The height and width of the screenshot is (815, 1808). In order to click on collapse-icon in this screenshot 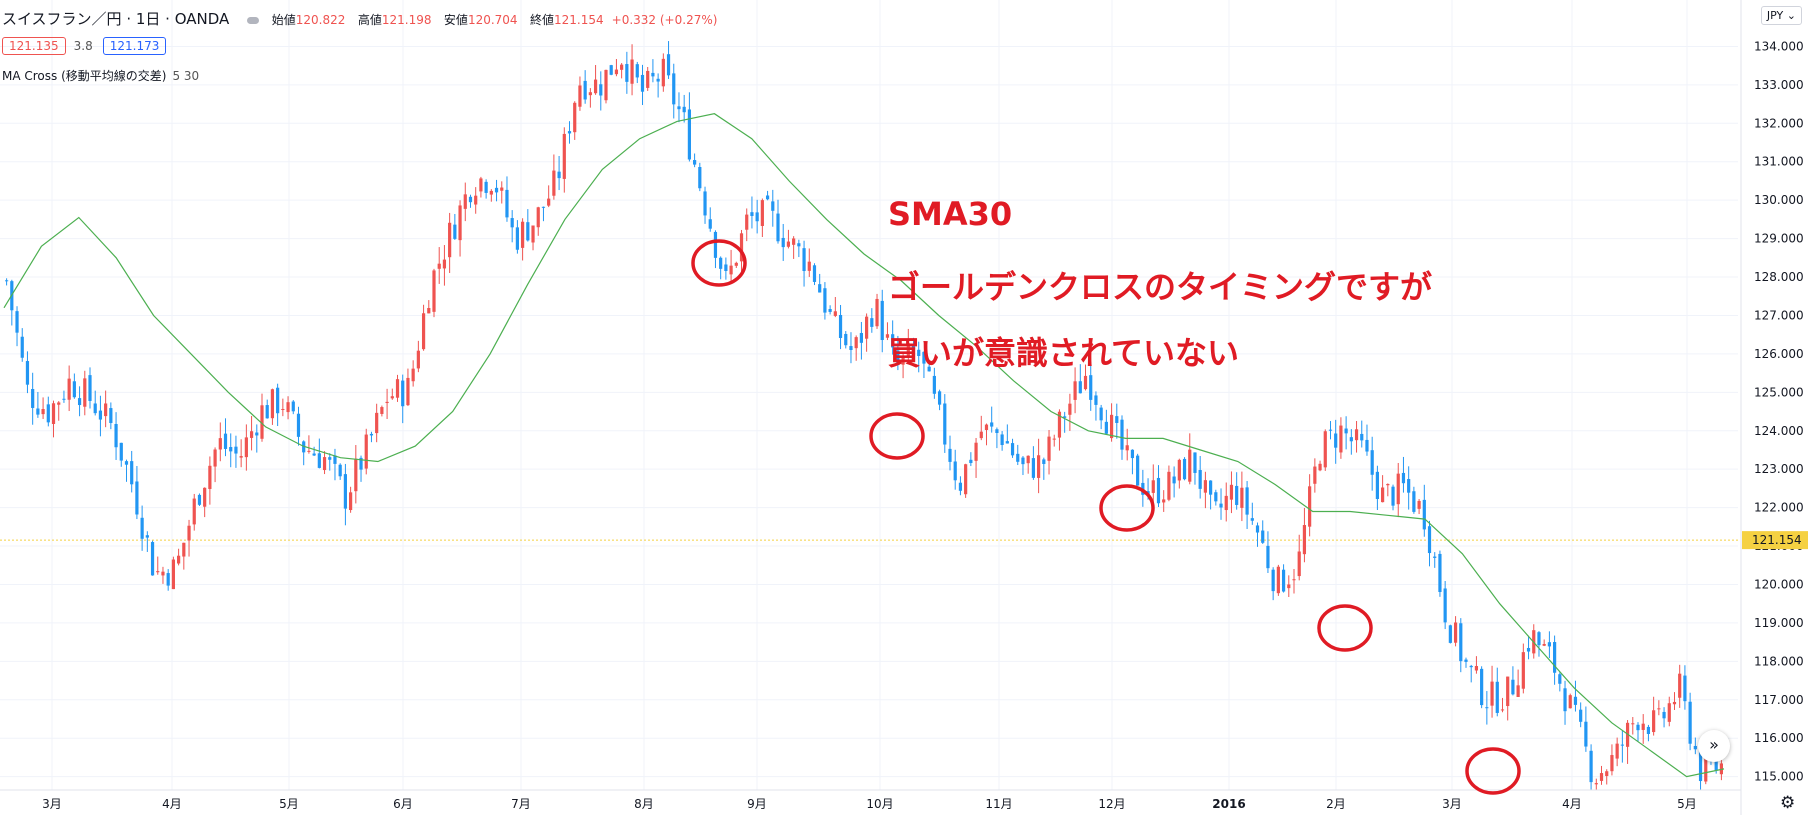, I will do `click(253, 20)`.